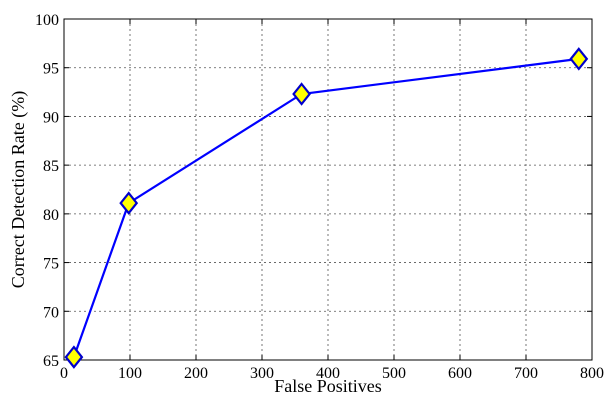 This screenshot has width=612, height=399. I want to click on y-axis-label: Correct Detection Rate (%), so click(18, 189).